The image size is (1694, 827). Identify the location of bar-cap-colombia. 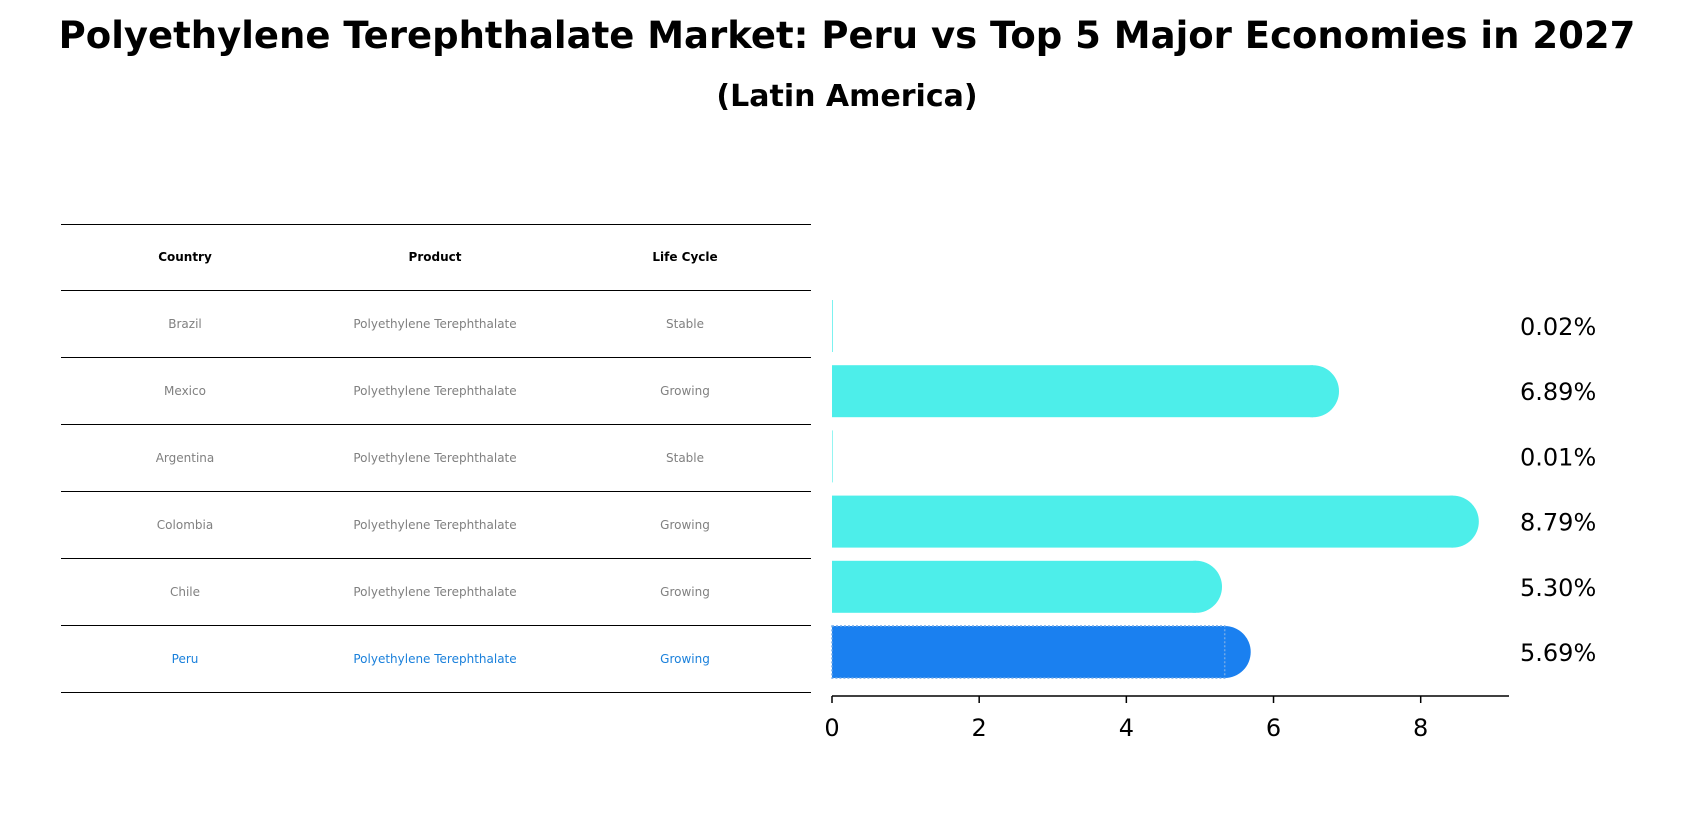
(1452, 521).